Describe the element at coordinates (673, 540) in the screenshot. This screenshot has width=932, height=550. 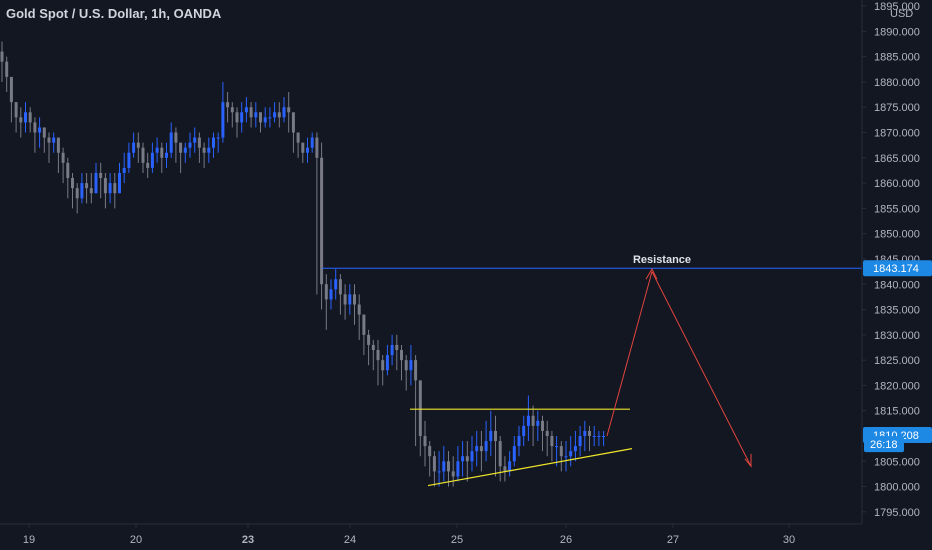
I see `time-tick-label: 27` at that location.